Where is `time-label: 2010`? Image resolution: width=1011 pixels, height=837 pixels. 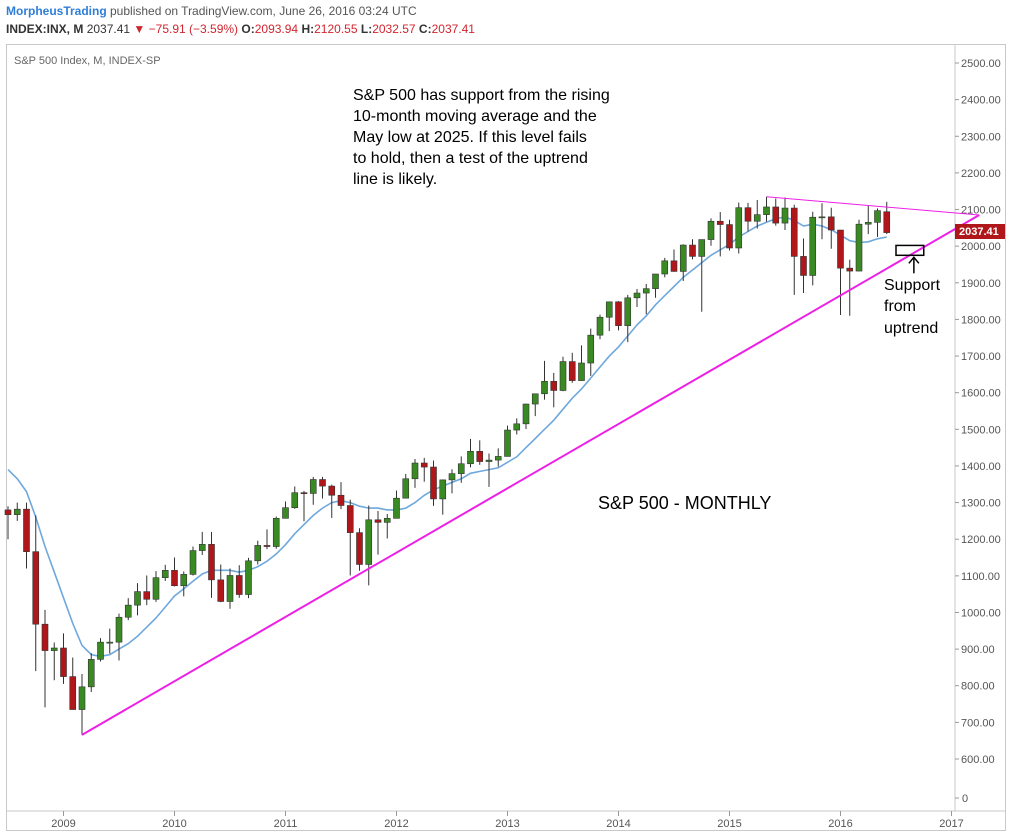 time-label: 2010 is located at coordinates (174, 824).